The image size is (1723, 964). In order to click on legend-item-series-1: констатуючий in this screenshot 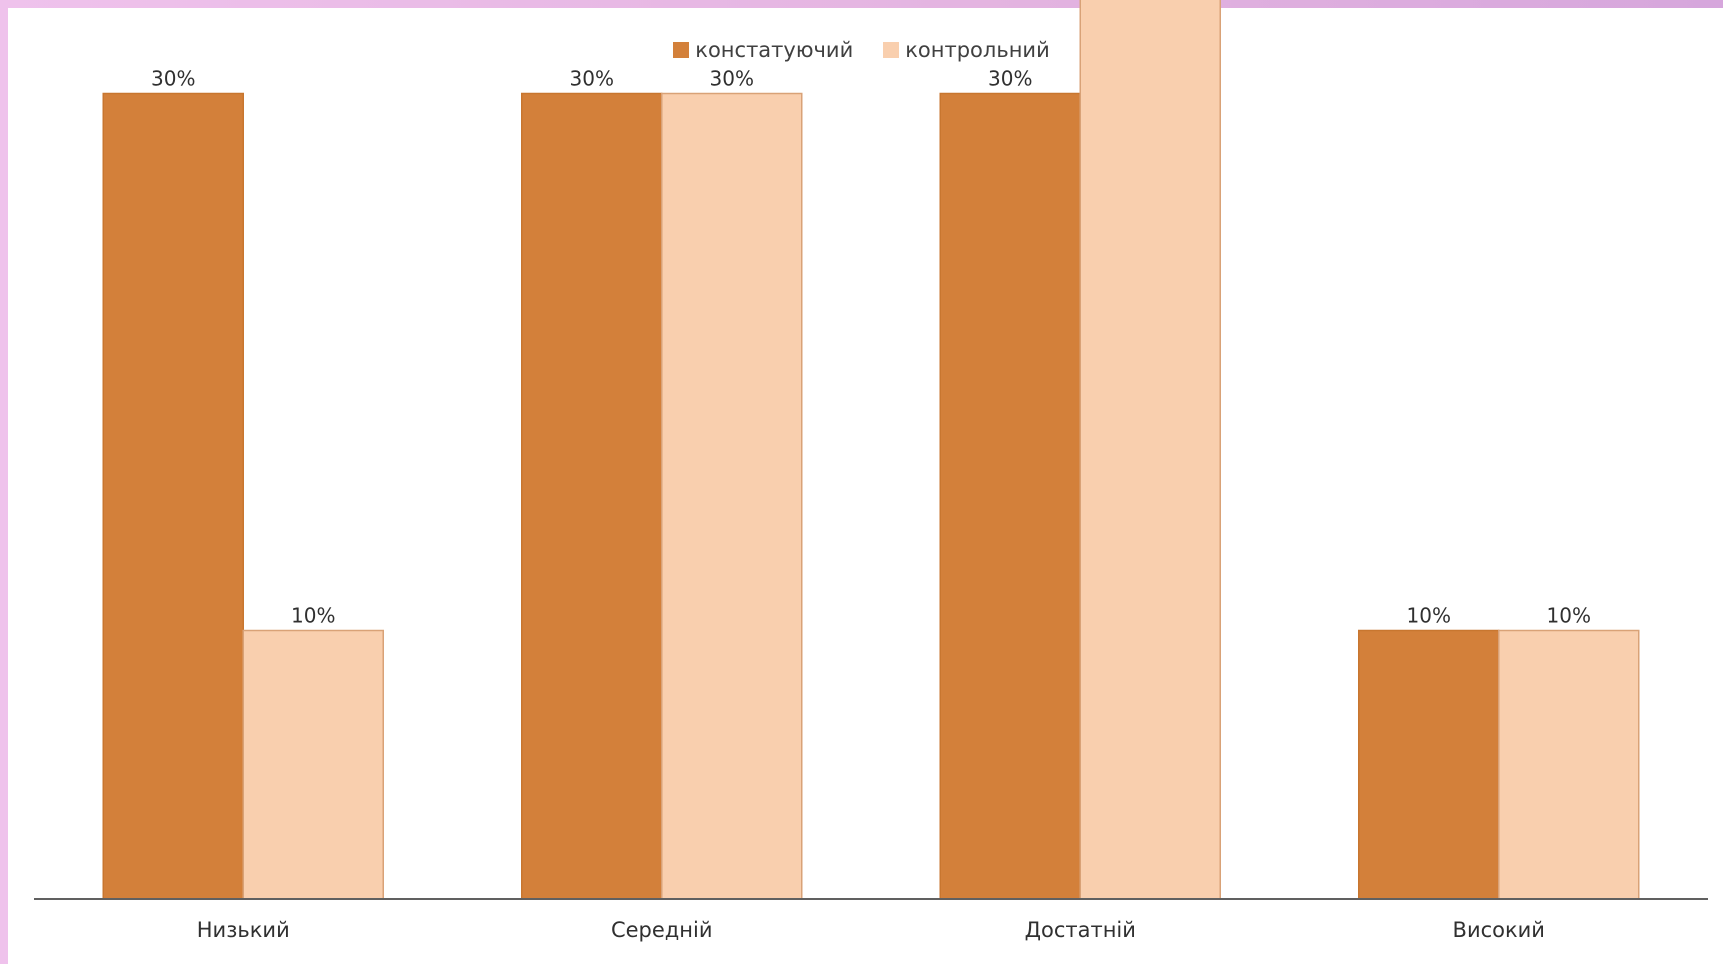, I will do `click(763, 50)`.